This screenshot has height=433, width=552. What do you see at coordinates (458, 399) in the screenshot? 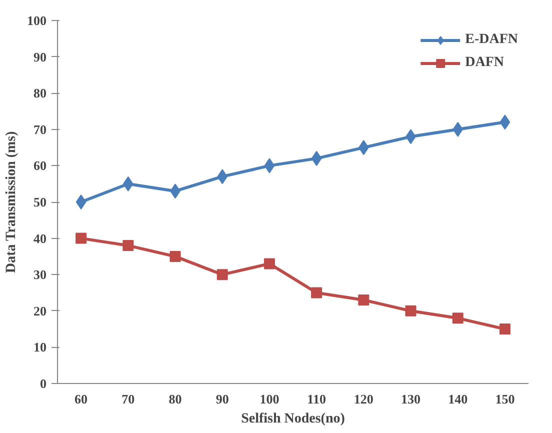
I see `x-tick-label: 140` at bounding box center [458, 399].